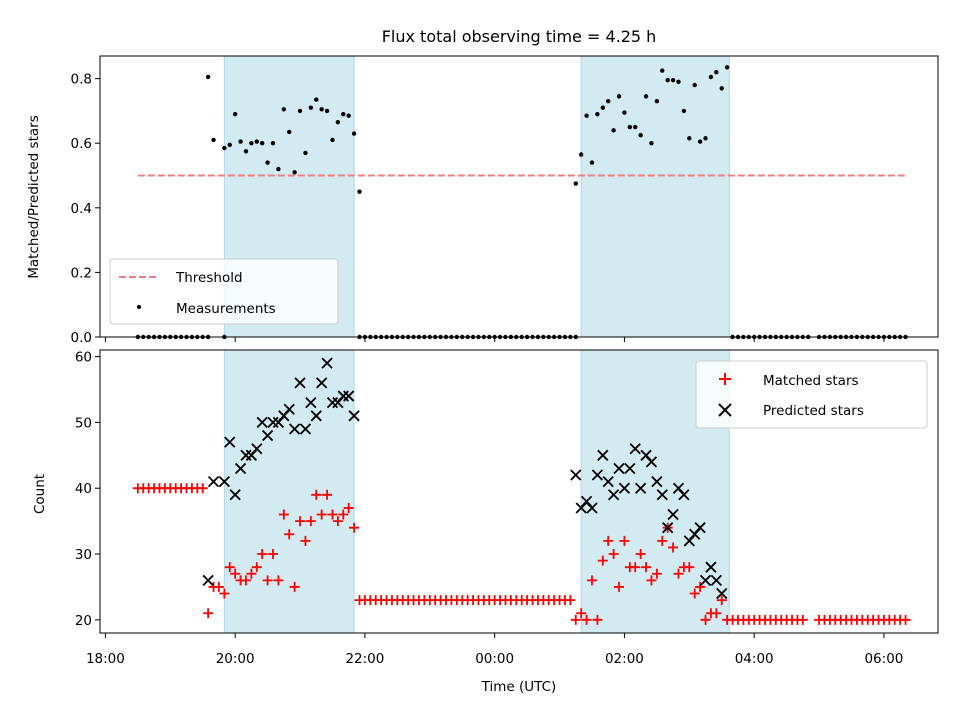 This screenshot has width=960, height=720. I want to click on x-tick-label: 20:00, so click(235, 659).